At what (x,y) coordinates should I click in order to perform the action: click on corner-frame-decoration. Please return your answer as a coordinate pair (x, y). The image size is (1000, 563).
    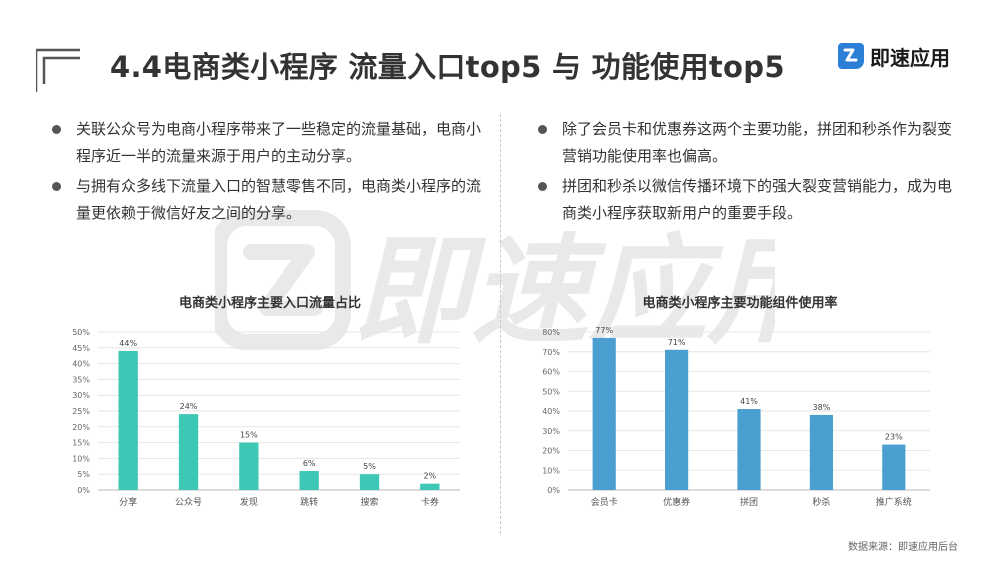
    Looking at the image, I should click on (58, 70).